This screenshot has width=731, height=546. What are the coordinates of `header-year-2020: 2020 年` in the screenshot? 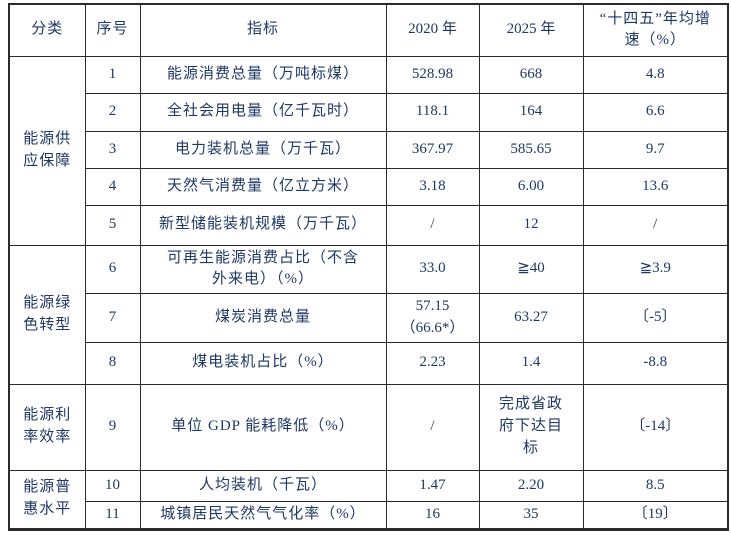 It's located at (432, 30).